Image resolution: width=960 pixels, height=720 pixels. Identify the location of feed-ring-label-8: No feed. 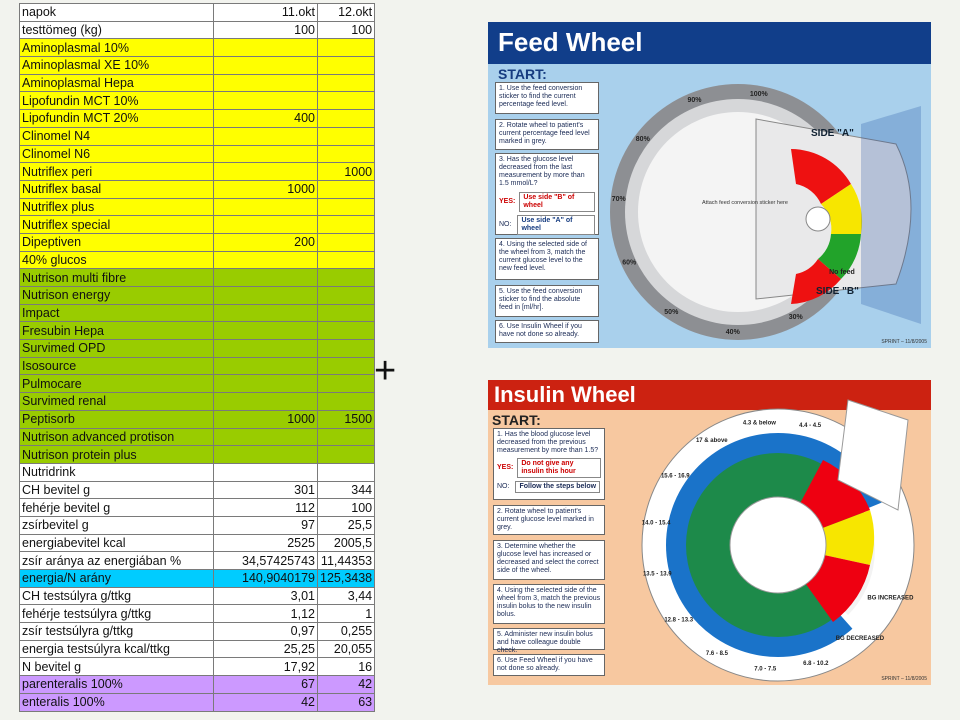
(842, 272).